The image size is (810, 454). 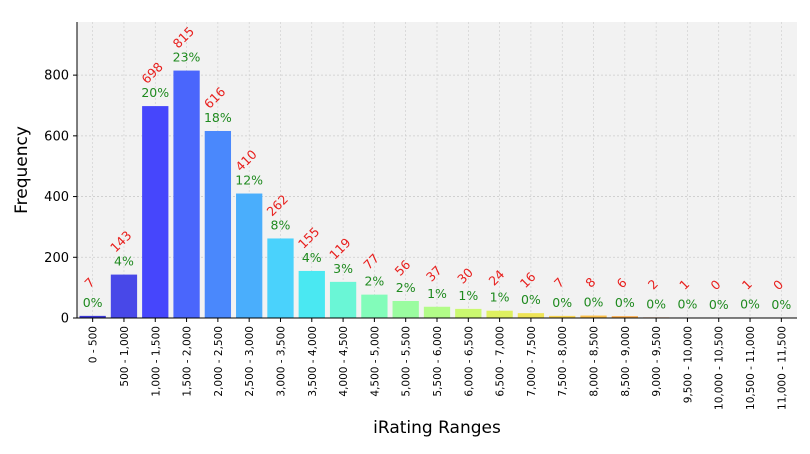 What do you see at coordinates (188, 361) in the screenshot?
I see `x-tick-label: 1,500 - 2,000` at bounding box center [188, 361].